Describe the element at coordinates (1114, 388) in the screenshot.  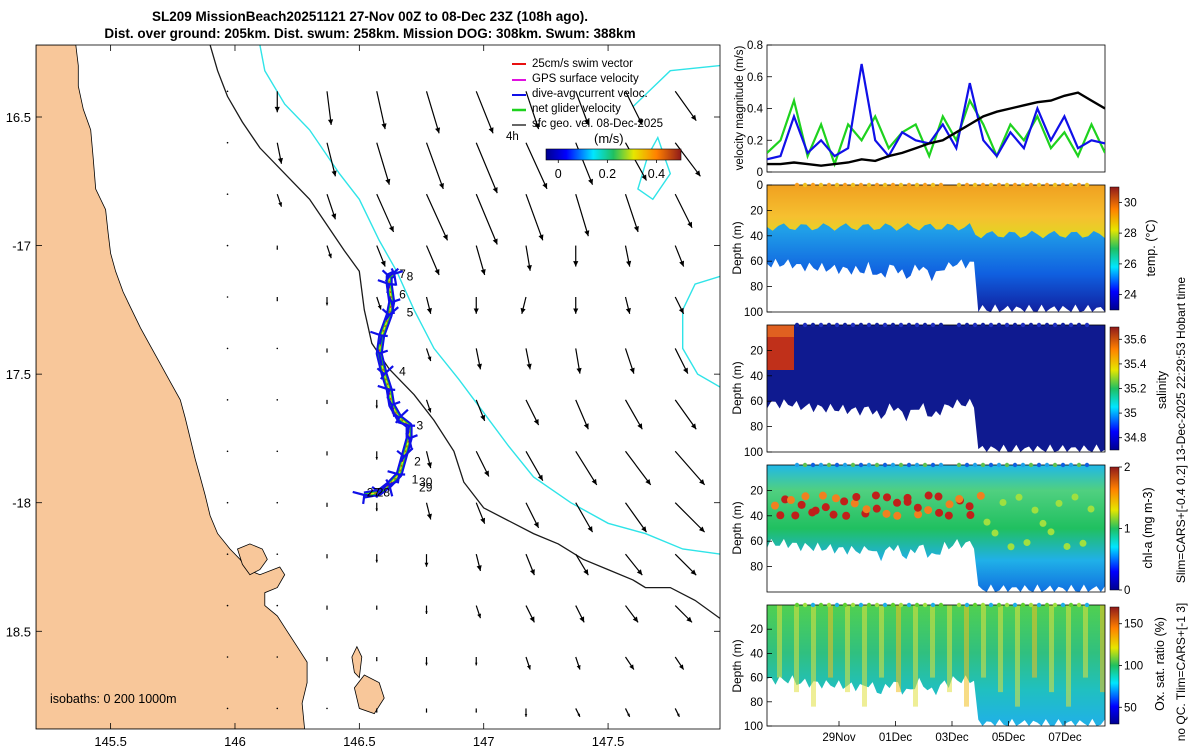
I see `salinity-colorbar` at that location.